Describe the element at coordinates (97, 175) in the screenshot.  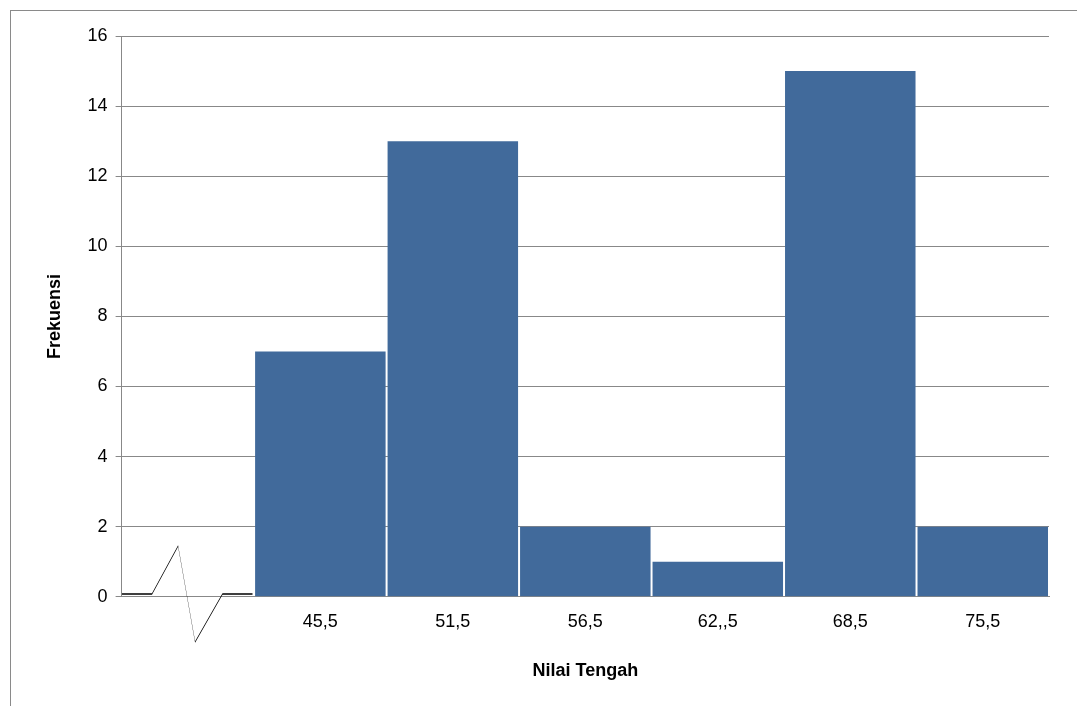
I see `y-tick-label: 12` at that location.